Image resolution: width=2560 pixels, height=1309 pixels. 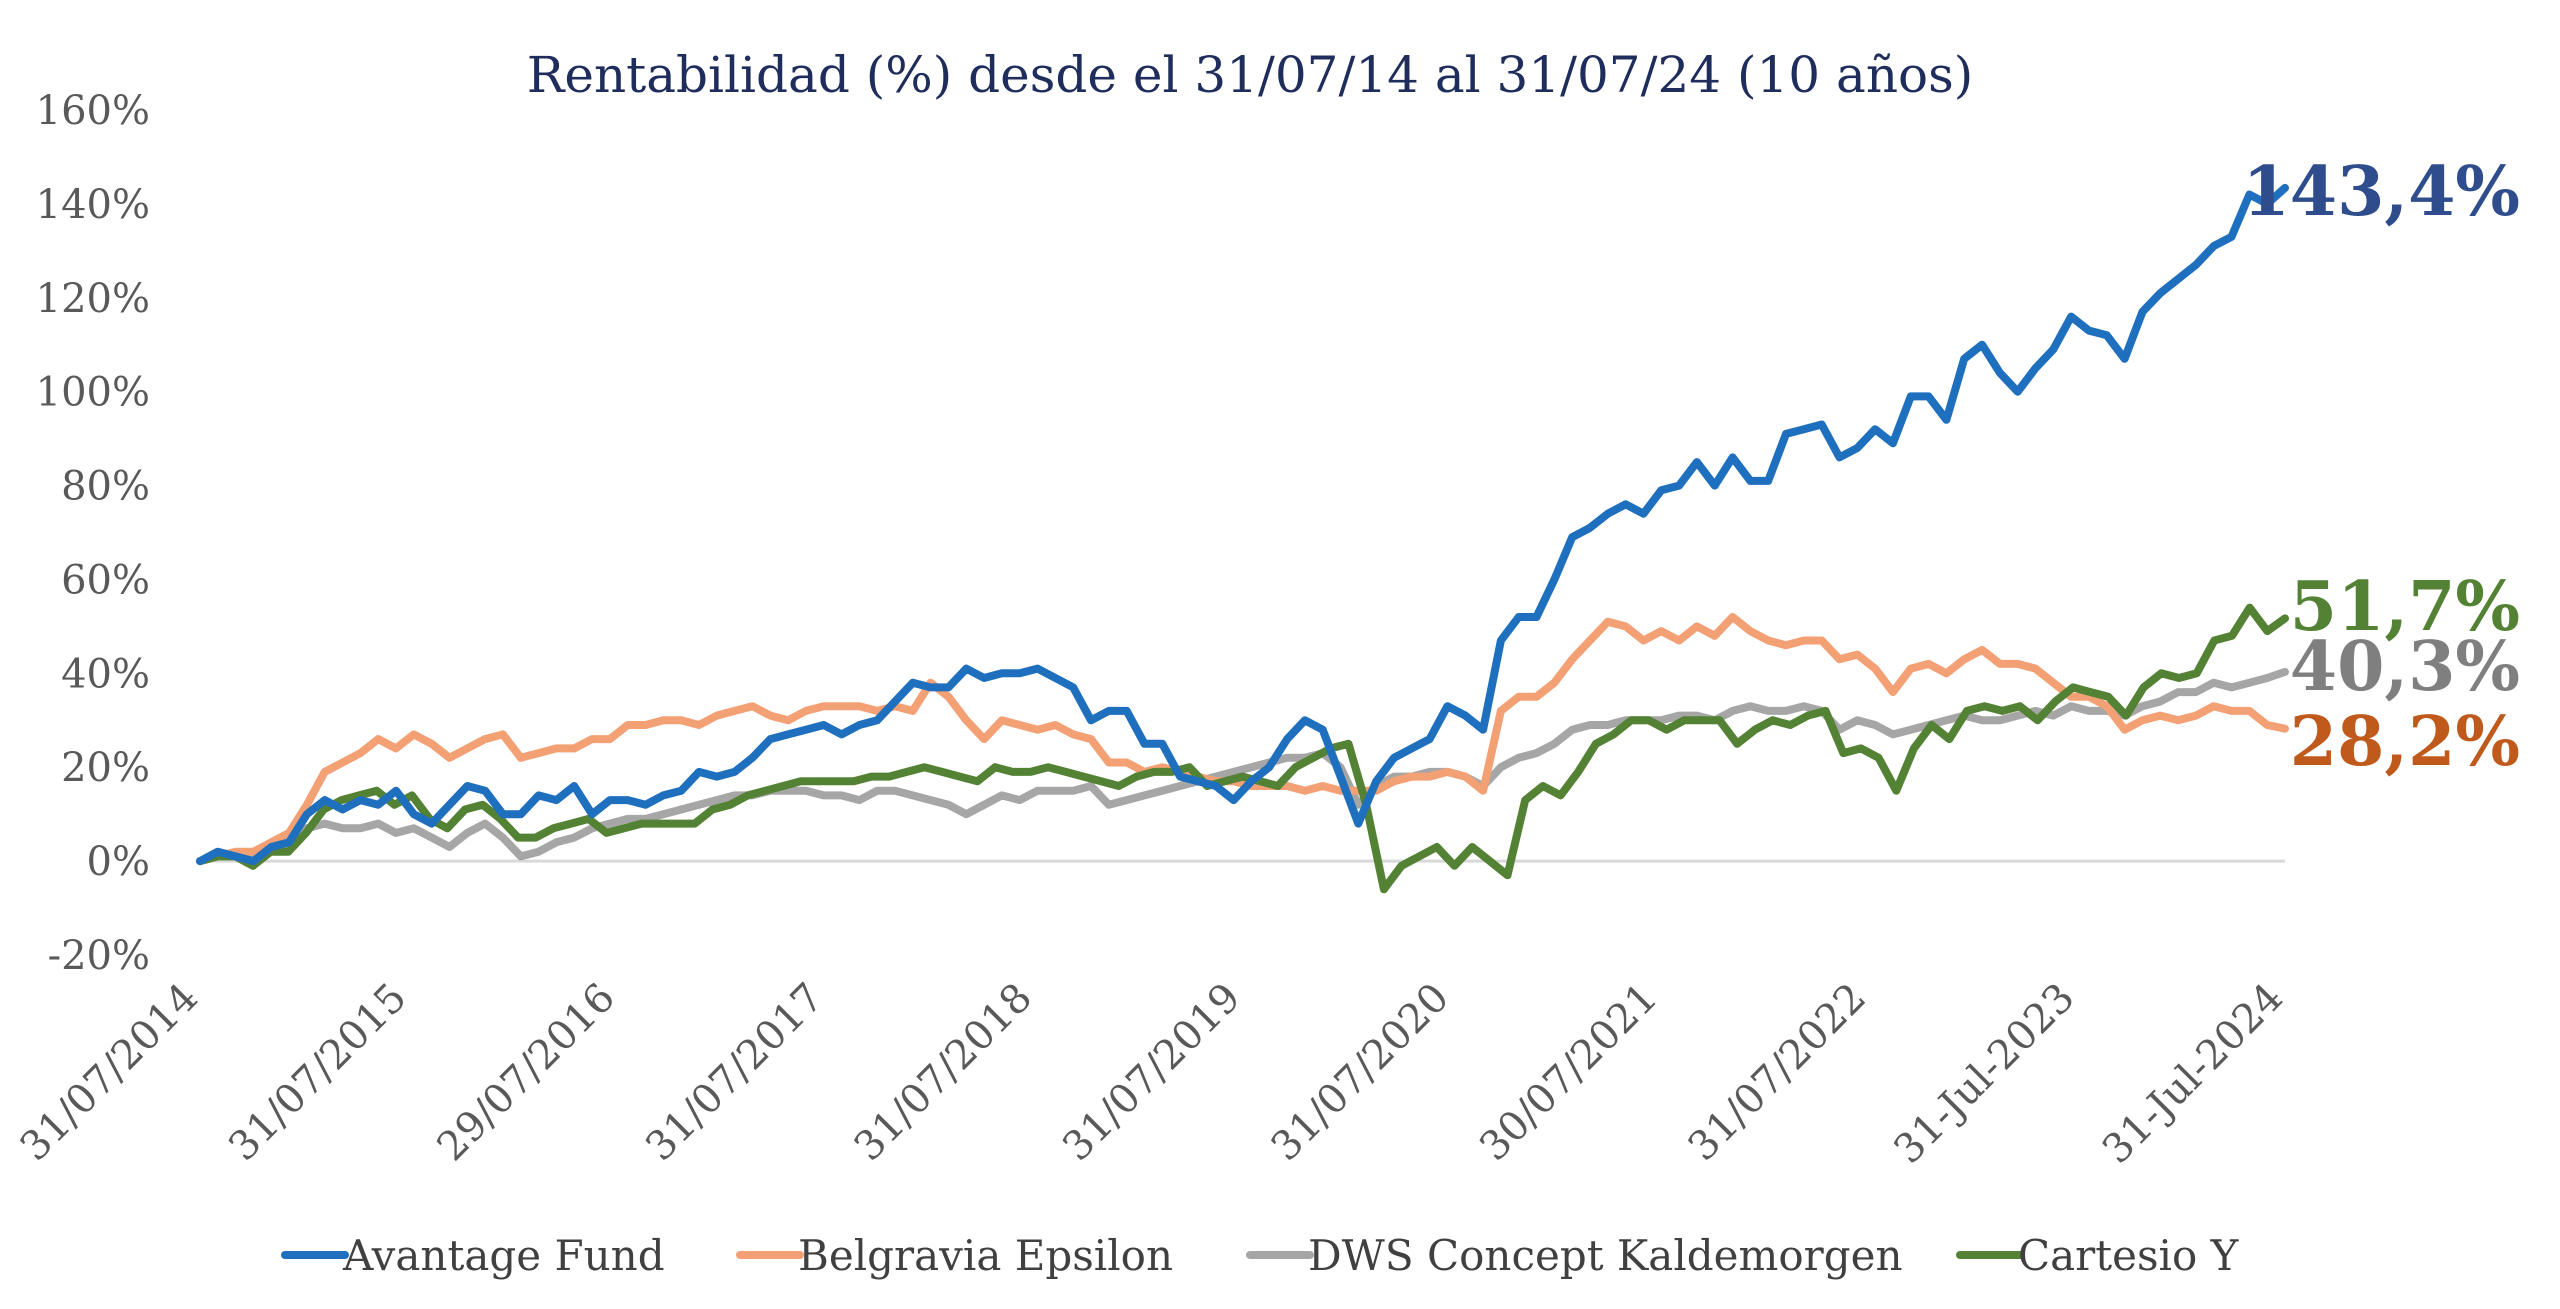 I want to click on end-value-label: 40,3%, so click(x=2405, y=667).